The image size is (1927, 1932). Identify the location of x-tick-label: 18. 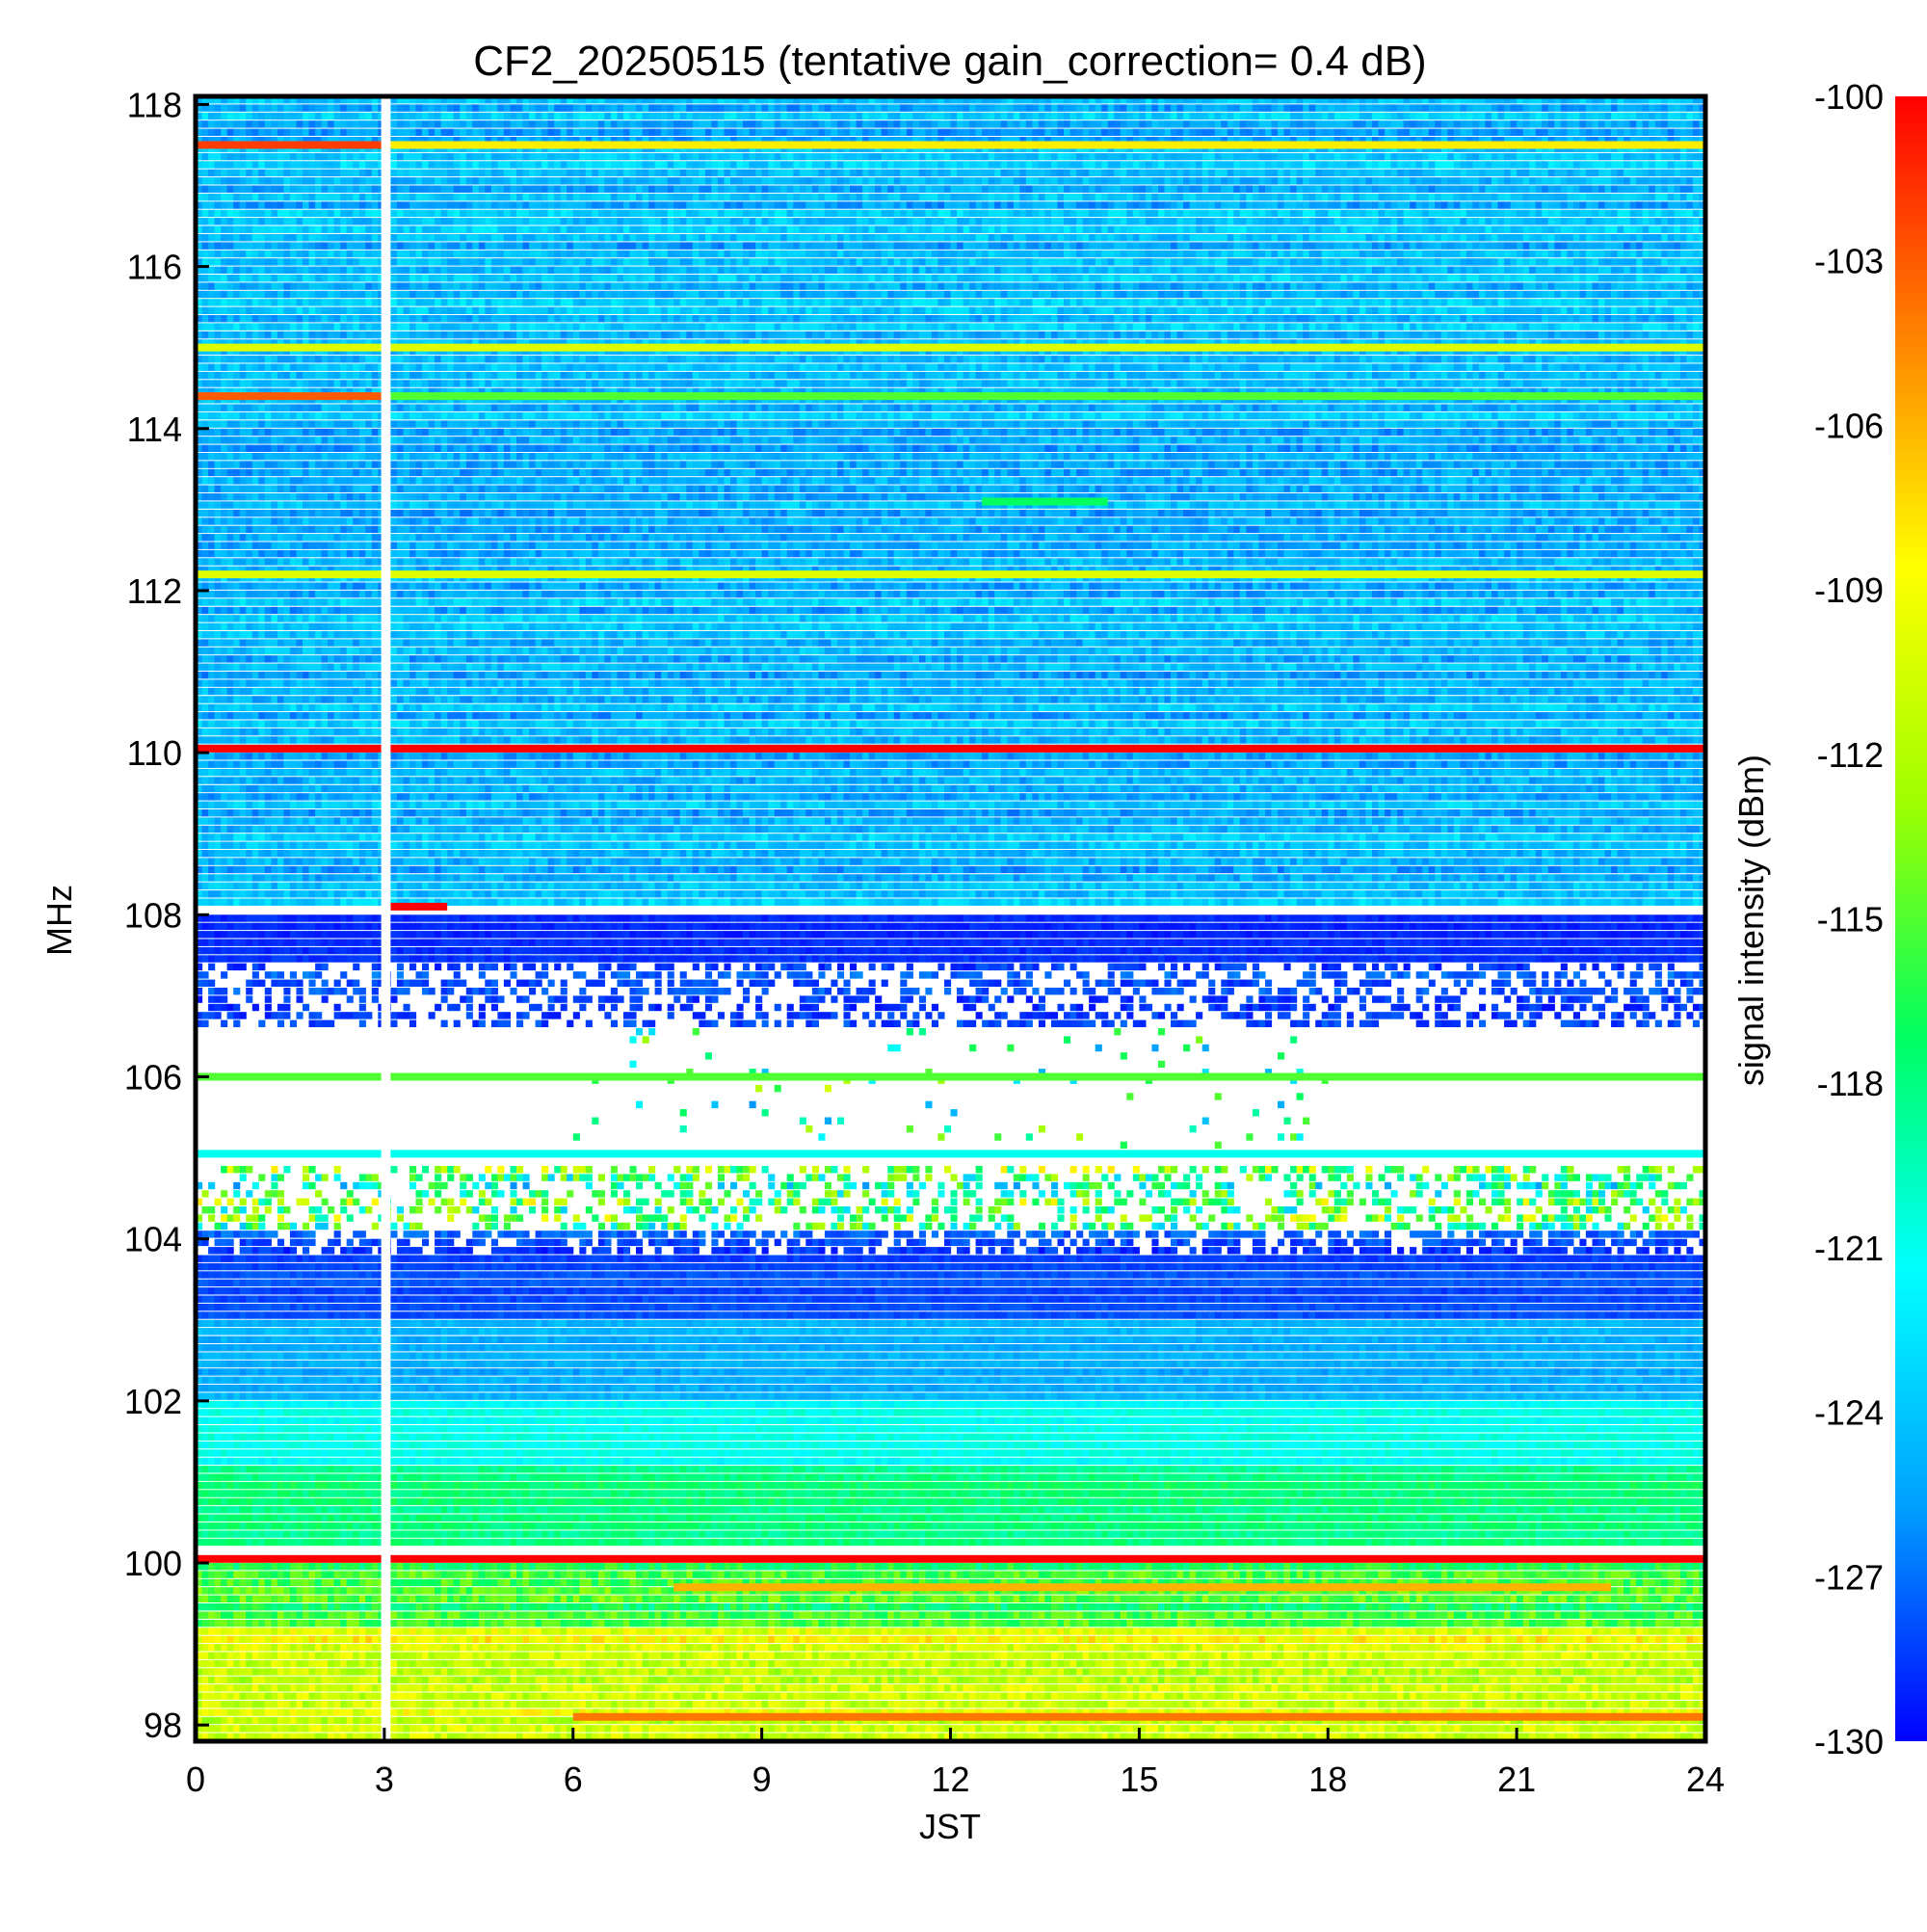
(1327, 1779).